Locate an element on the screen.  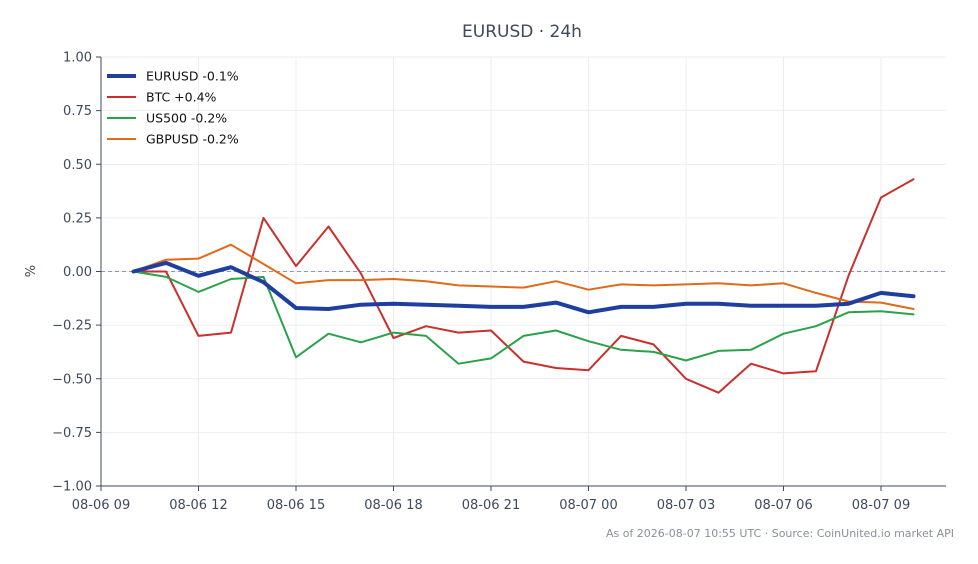
y-tick-label: 1.00 is located at coordinates (77, 58).